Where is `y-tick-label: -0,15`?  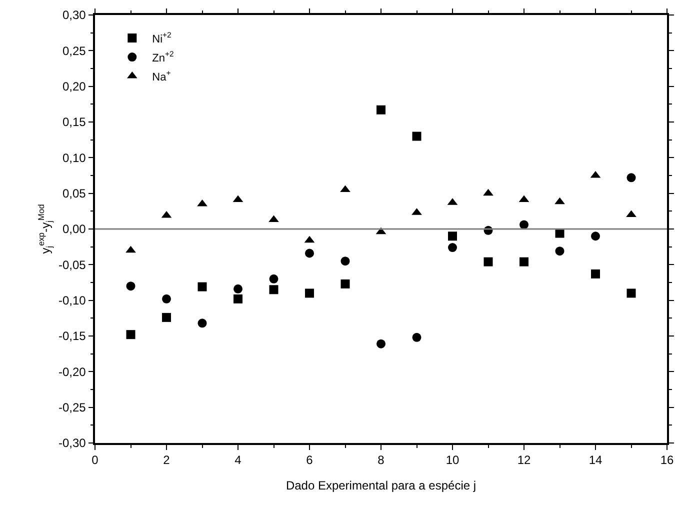
y-tick-label: -0,15 is located at coordinates (72, 336).